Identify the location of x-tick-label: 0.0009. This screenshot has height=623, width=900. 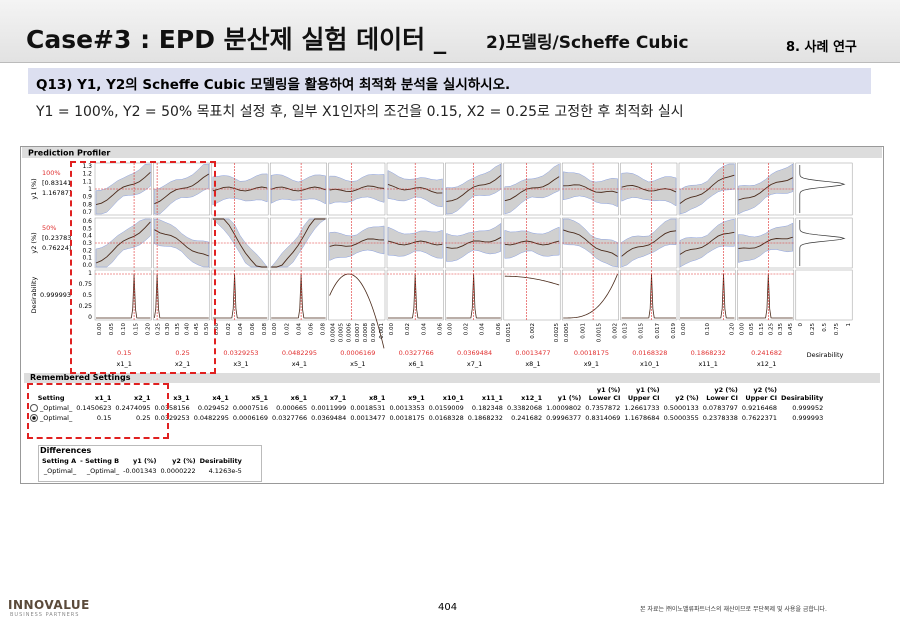
(374, 333).